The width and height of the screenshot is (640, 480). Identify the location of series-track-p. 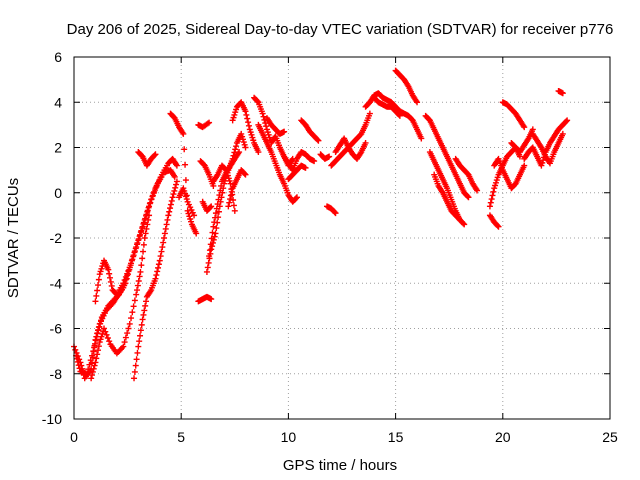
(237, 188).